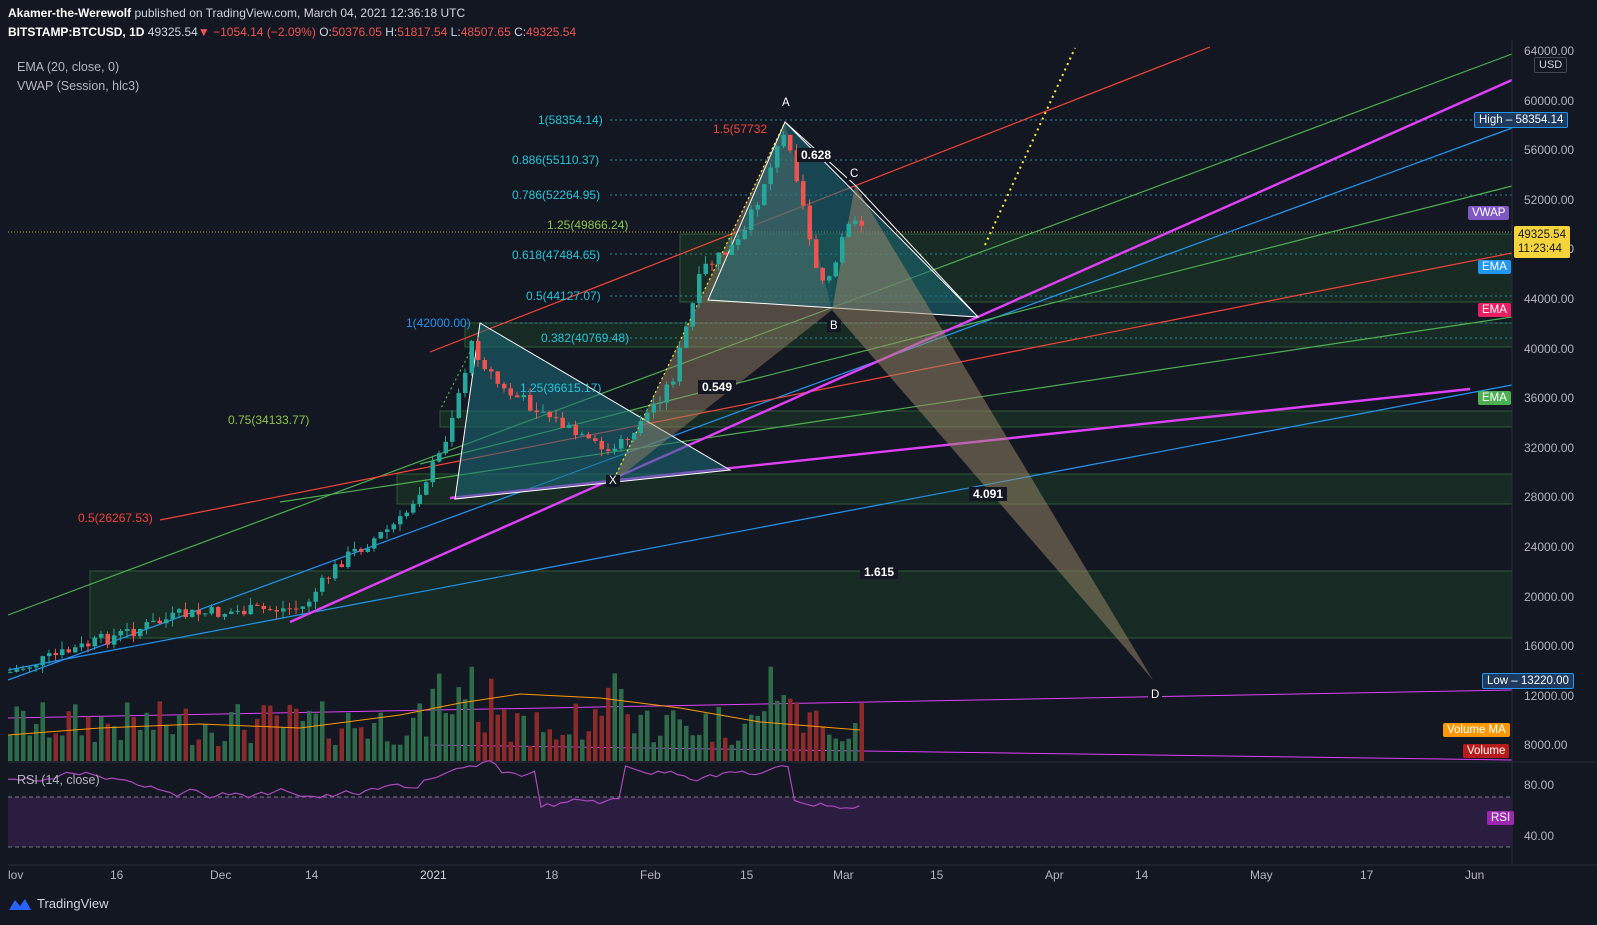 This screenshot has height=925, width=1597. I want to click on price-axis-label: 20000.00, so click(1549, 596).